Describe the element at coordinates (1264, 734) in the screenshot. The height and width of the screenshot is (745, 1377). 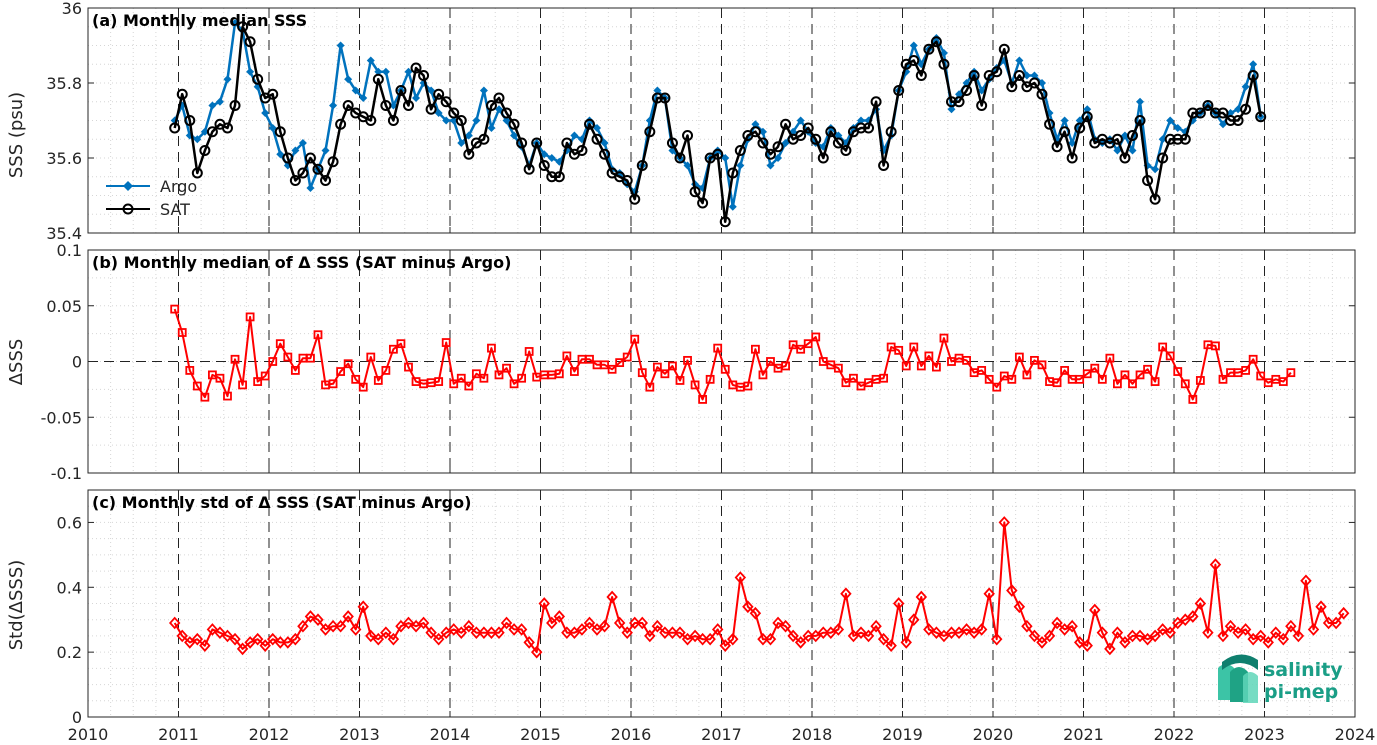
I see `x-tick-label: 2023` at that location.